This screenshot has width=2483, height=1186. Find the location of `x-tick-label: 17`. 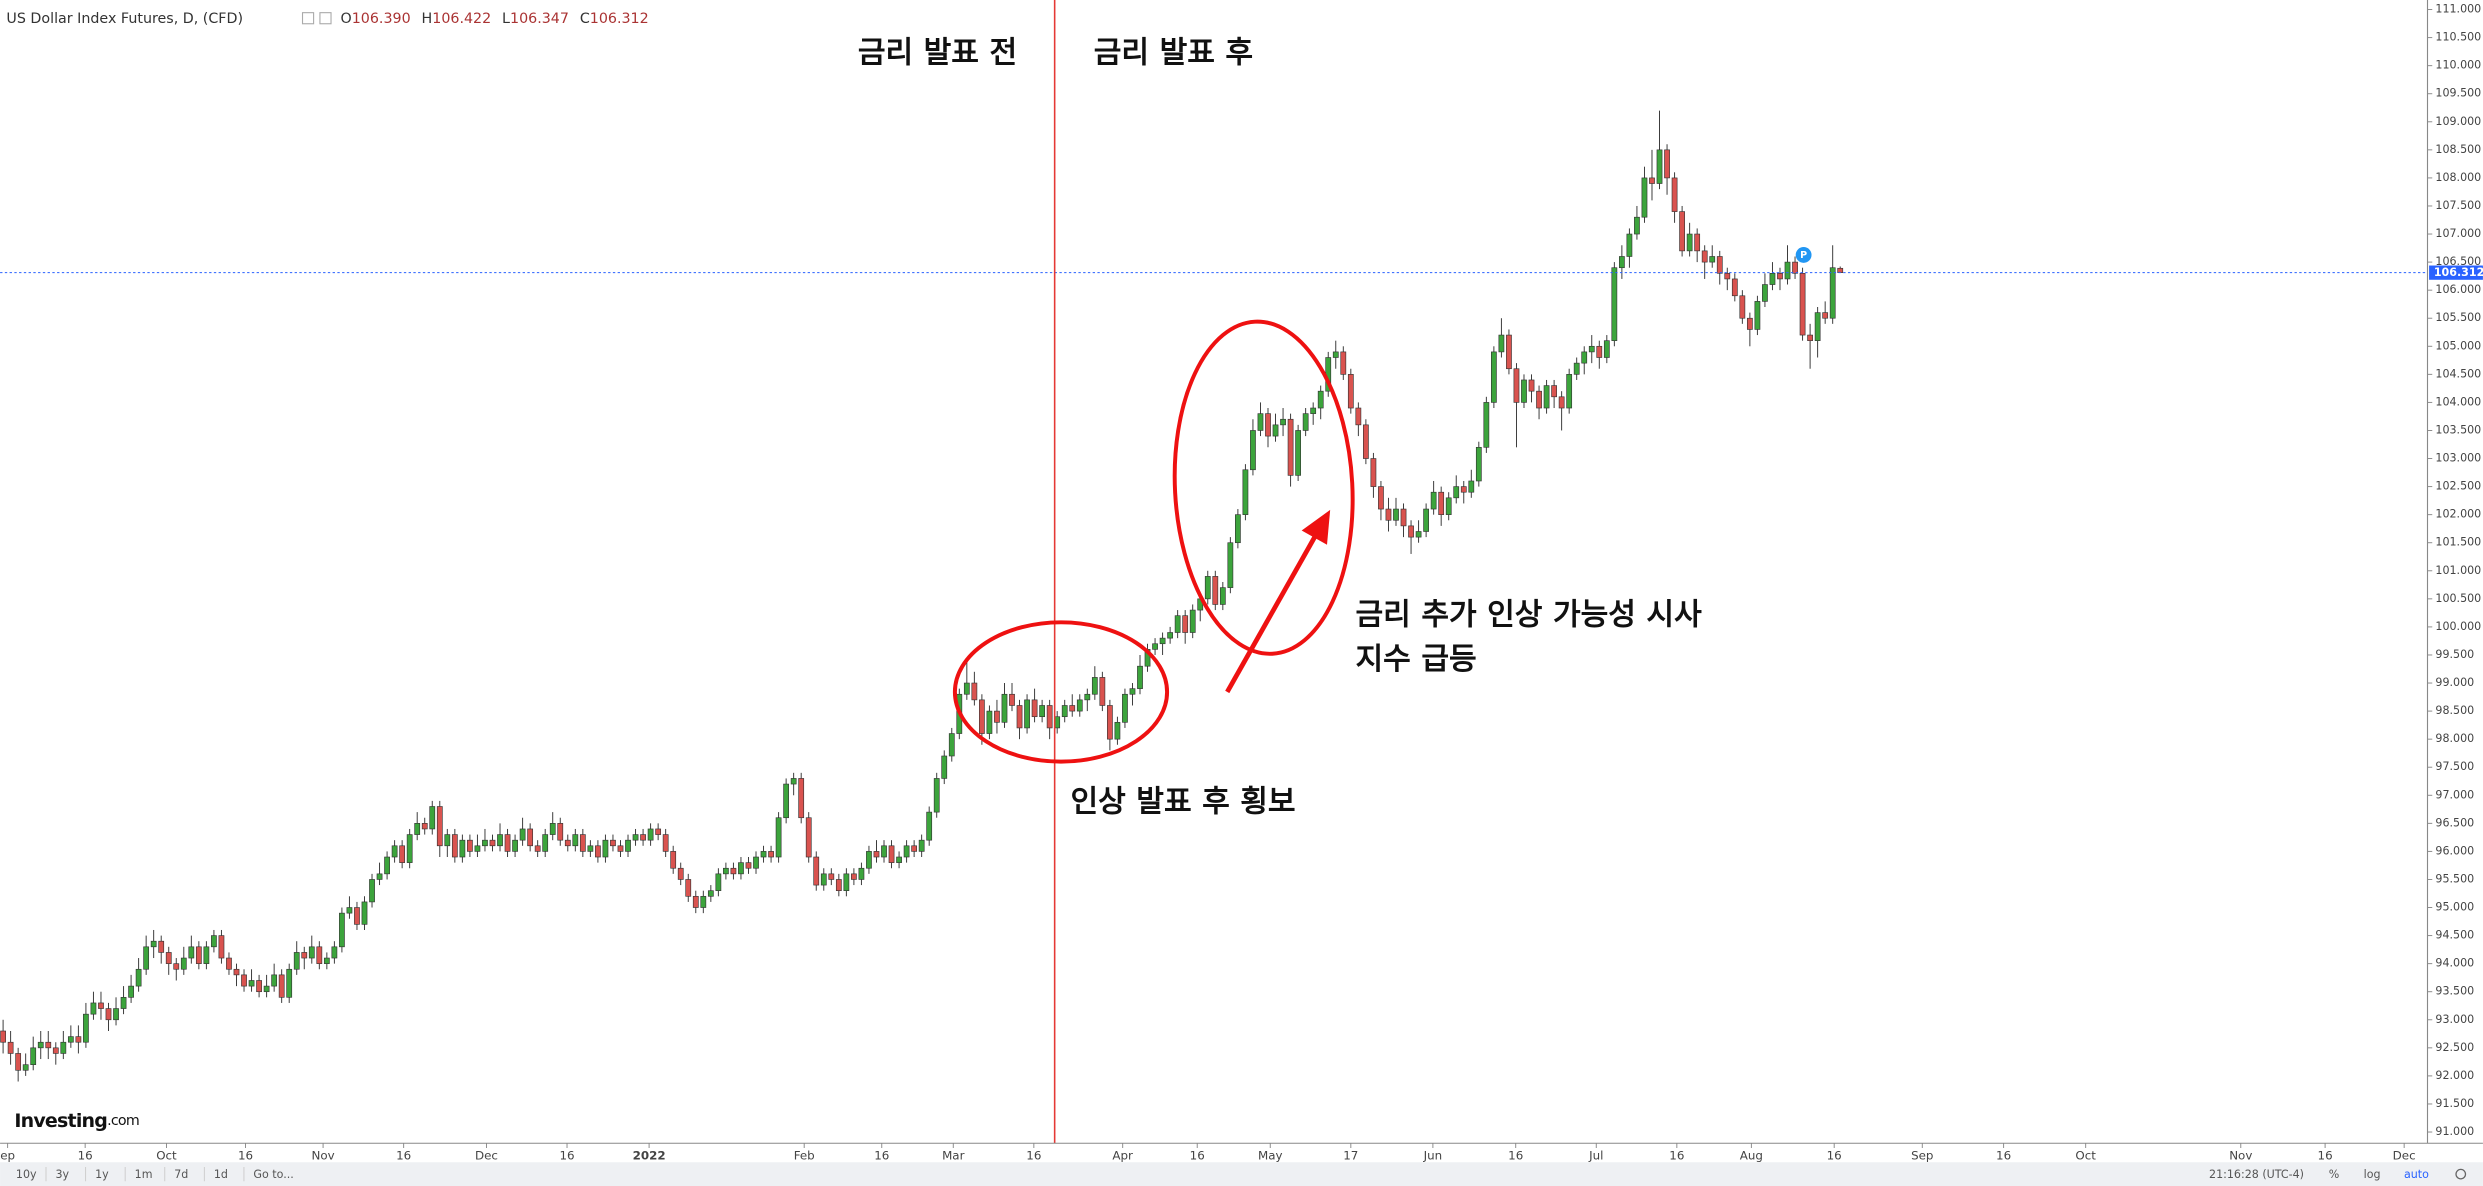

x-tick-label: 17 is located at coordinates (1350, 1155).